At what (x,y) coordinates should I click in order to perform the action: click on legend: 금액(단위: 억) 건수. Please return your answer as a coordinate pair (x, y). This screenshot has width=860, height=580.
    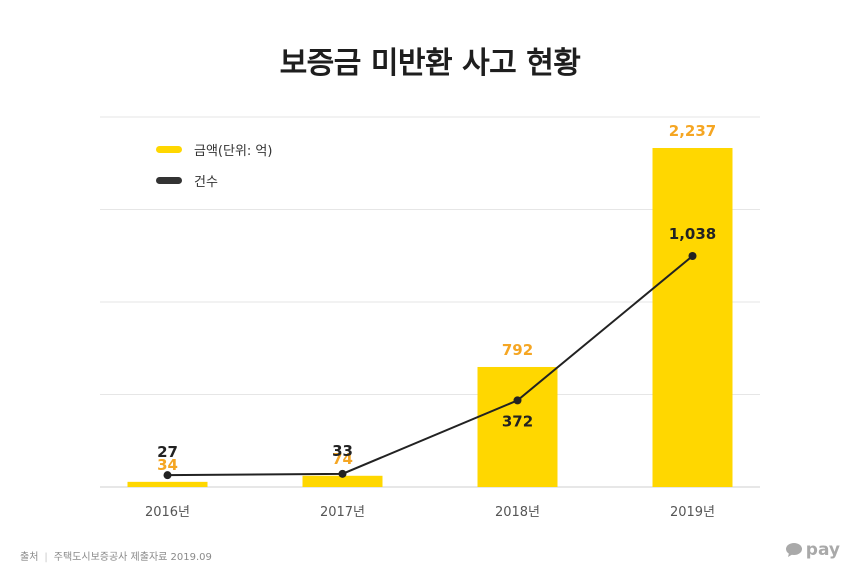
    Looking at the image, I should click on (214, 169).